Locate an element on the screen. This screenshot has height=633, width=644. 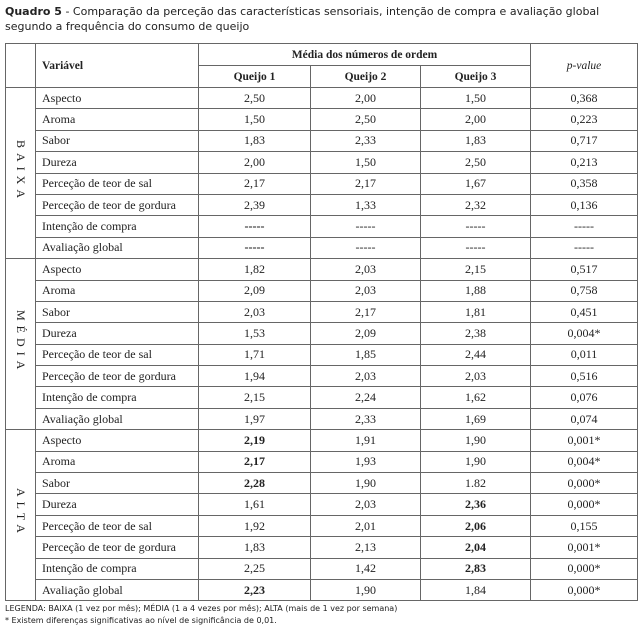
value-cell: 2,06 is located at coordinates (475, 526).